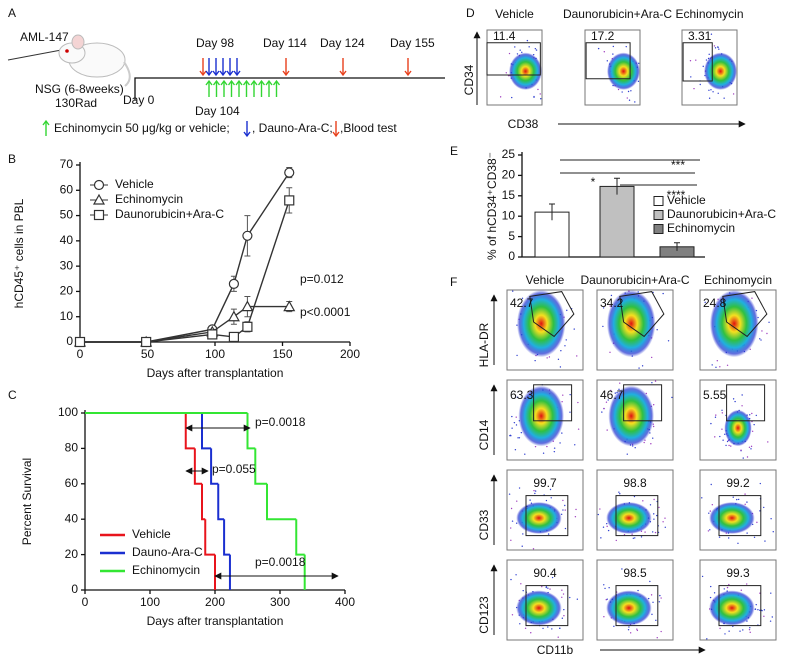 The width and height of the screenshot is (800, 658). I want to click on y-tick-label: 5, so click(511, 236).